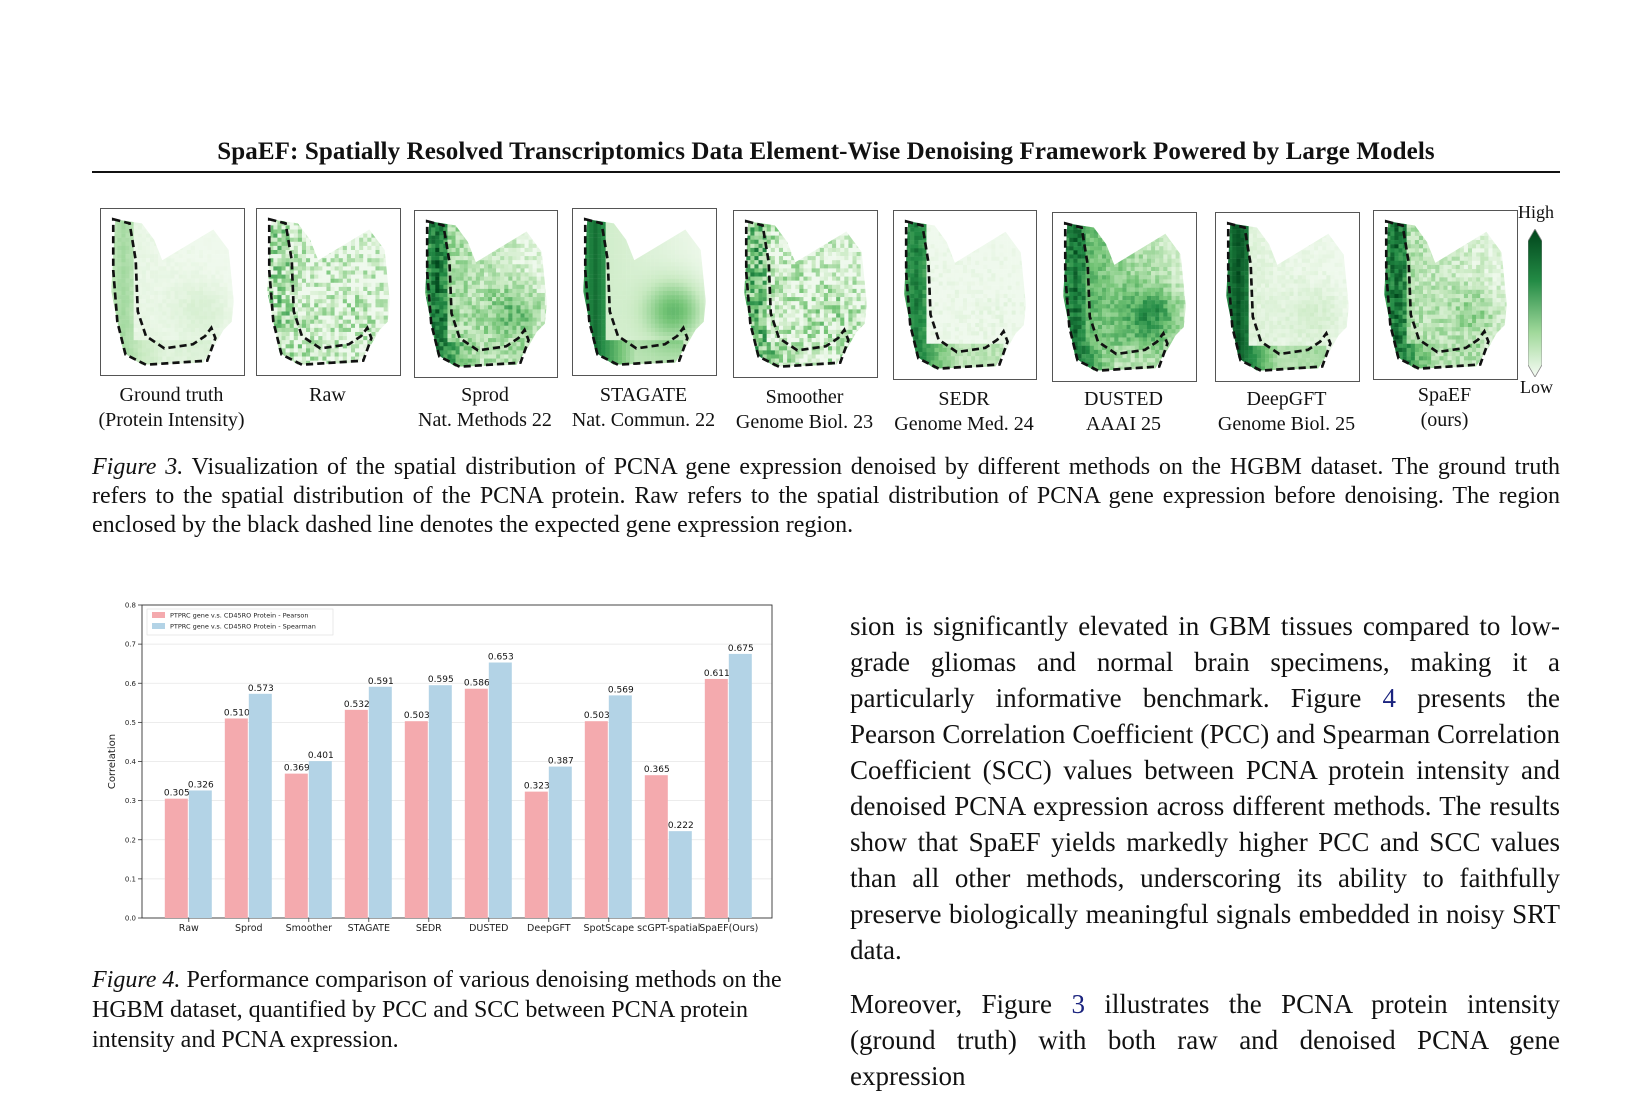 The image size is (1639, 1094). Describe the element at coordinates (130, 606) in the screenshot. I see `y-tick-label: 0.8` at that location.